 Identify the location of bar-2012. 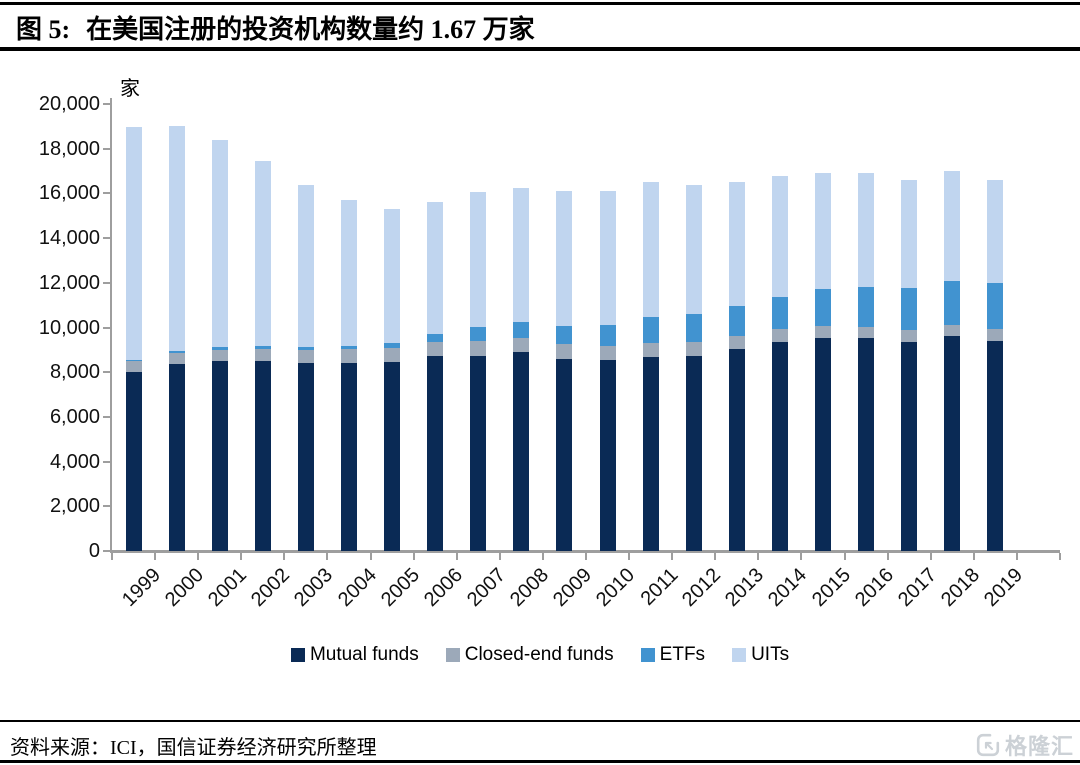
(693, 368).